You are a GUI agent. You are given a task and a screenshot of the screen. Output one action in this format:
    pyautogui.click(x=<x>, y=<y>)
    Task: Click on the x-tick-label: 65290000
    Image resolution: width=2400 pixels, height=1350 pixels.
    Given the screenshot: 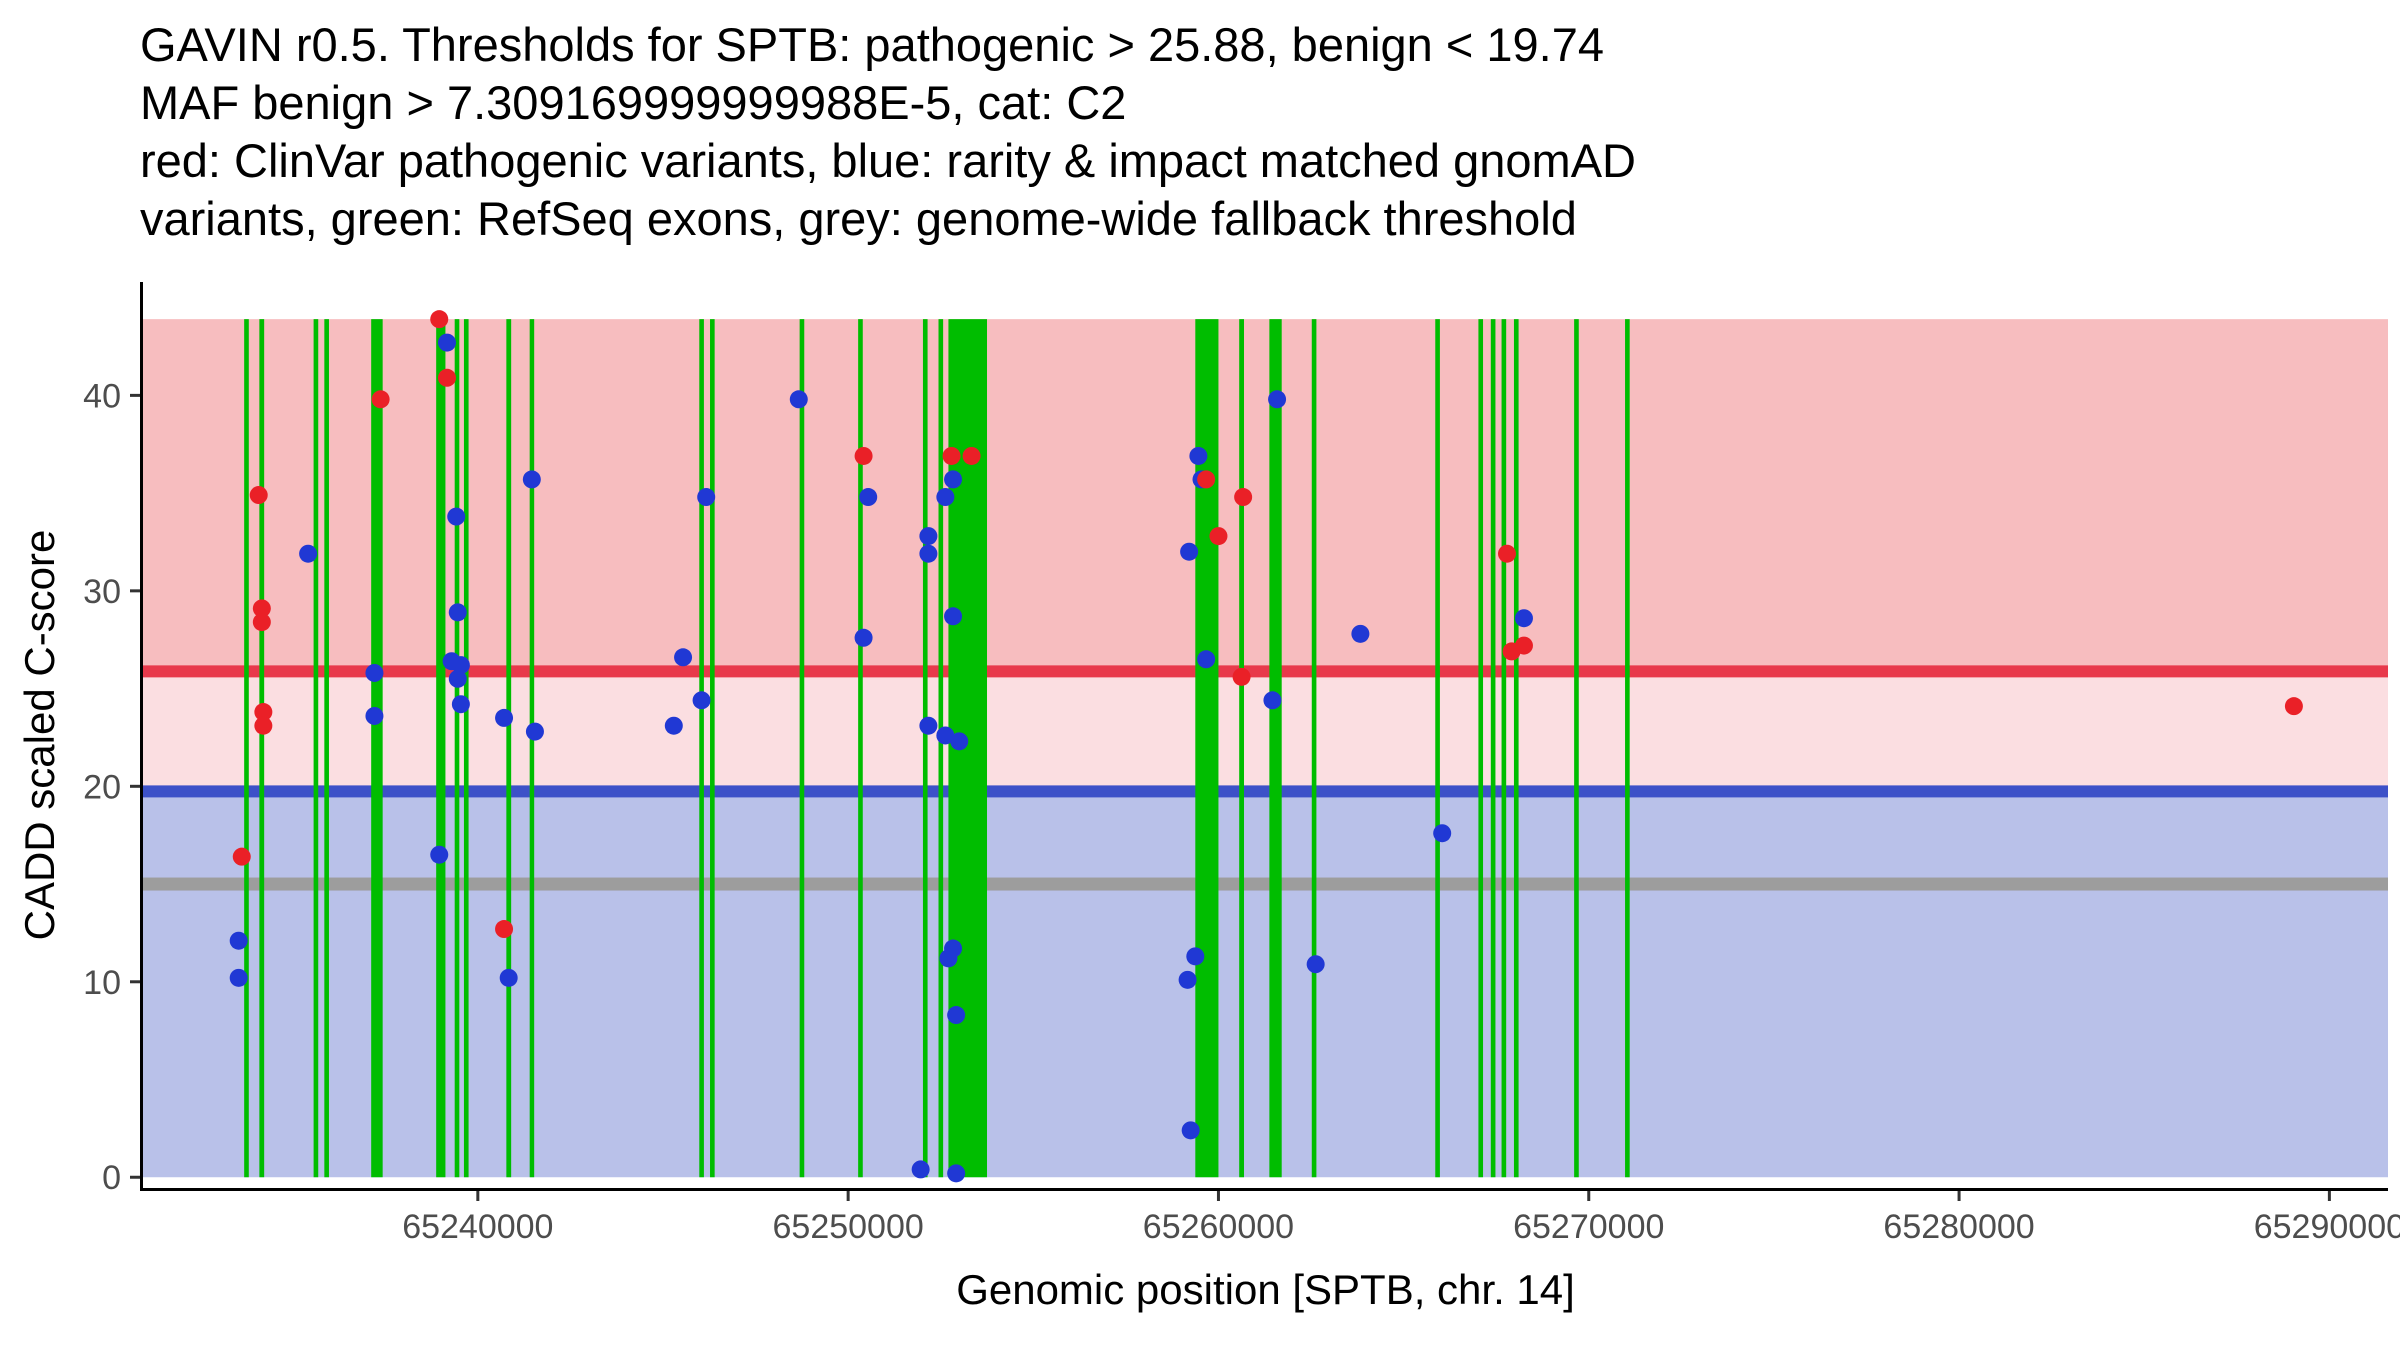 What is the action you would take?
    pyautogui.click(x=2327, y=1227)
    